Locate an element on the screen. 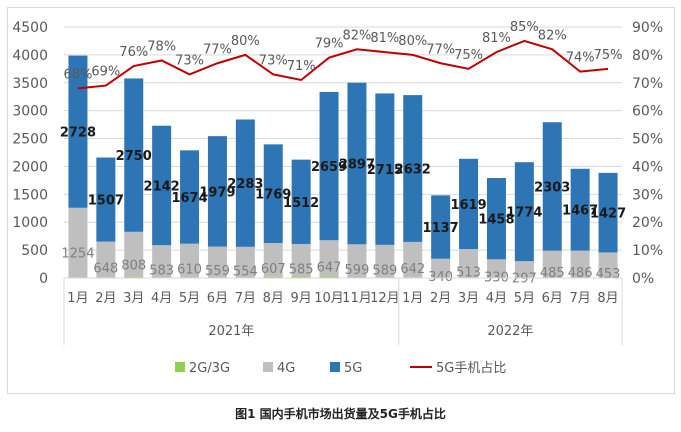 Image resolution: width=681 pixels, height=432 pixels. data-label-5g: 2897 is located at coordinates (357, 165).